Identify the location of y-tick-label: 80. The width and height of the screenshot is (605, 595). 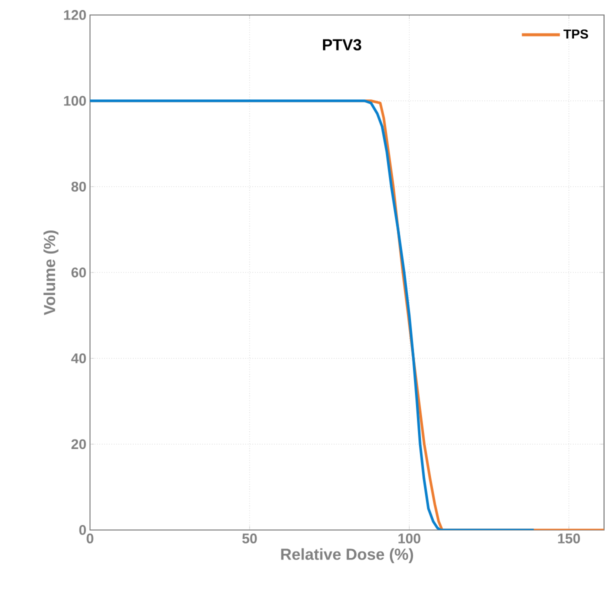
(78, 187).